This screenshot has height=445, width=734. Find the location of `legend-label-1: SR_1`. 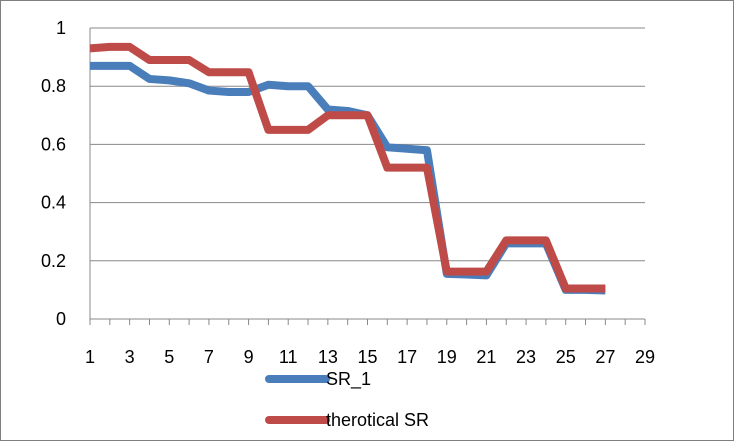

legend-label-1: SR_1 is located at coordinates (348, 379).